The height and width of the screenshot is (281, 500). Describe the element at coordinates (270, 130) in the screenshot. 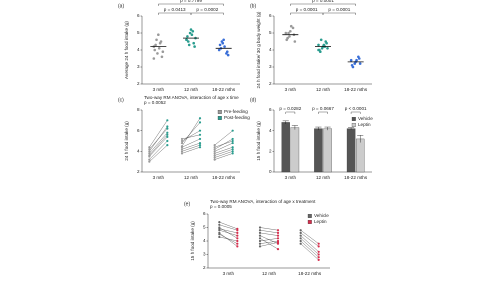

I see `y-tick-label: 4` at that location.